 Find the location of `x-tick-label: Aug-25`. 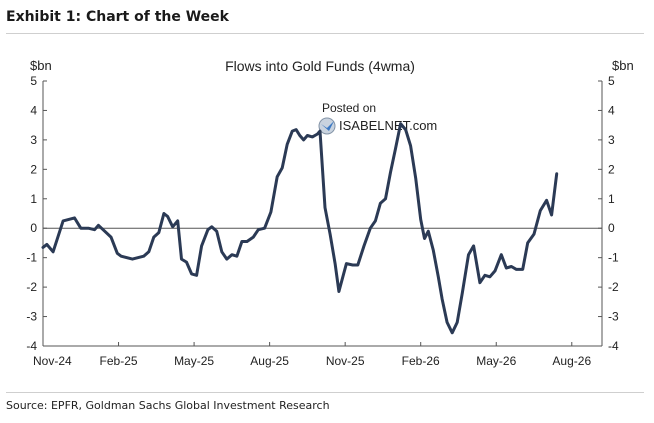

x-tick-label: Aug-25 is located at coordinates (269, 361).